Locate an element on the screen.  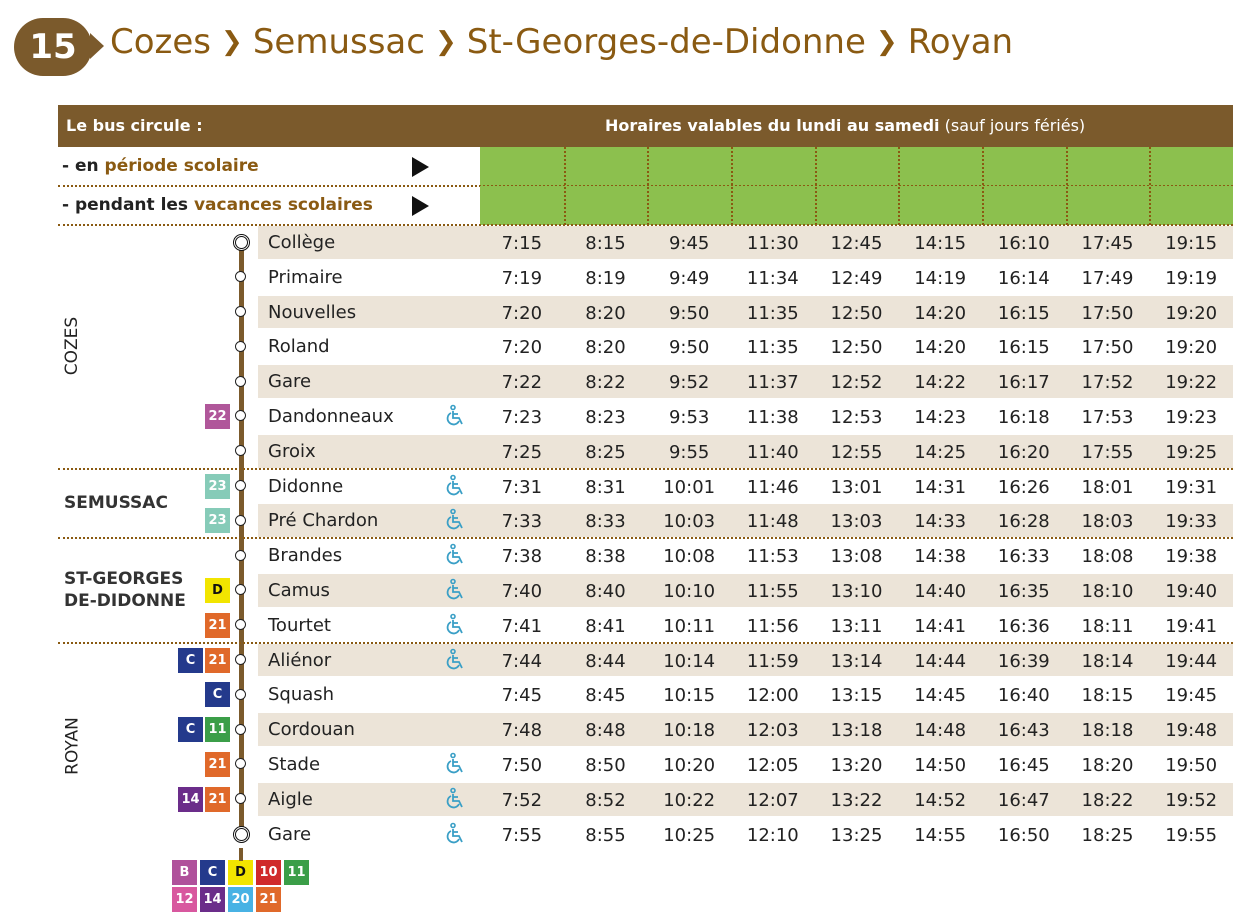
stop-name: Squash is located at coordinates (301, 695).